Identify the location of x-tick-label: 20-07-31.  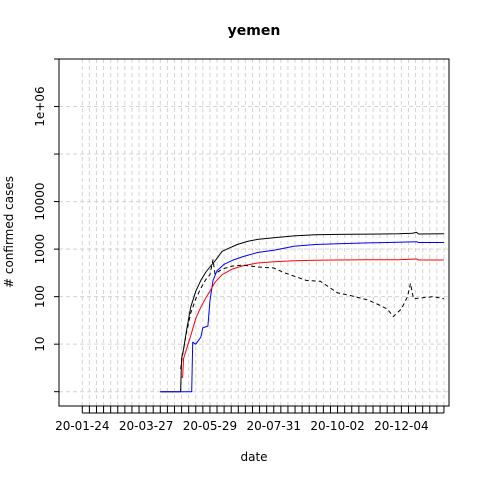
(274, 426).